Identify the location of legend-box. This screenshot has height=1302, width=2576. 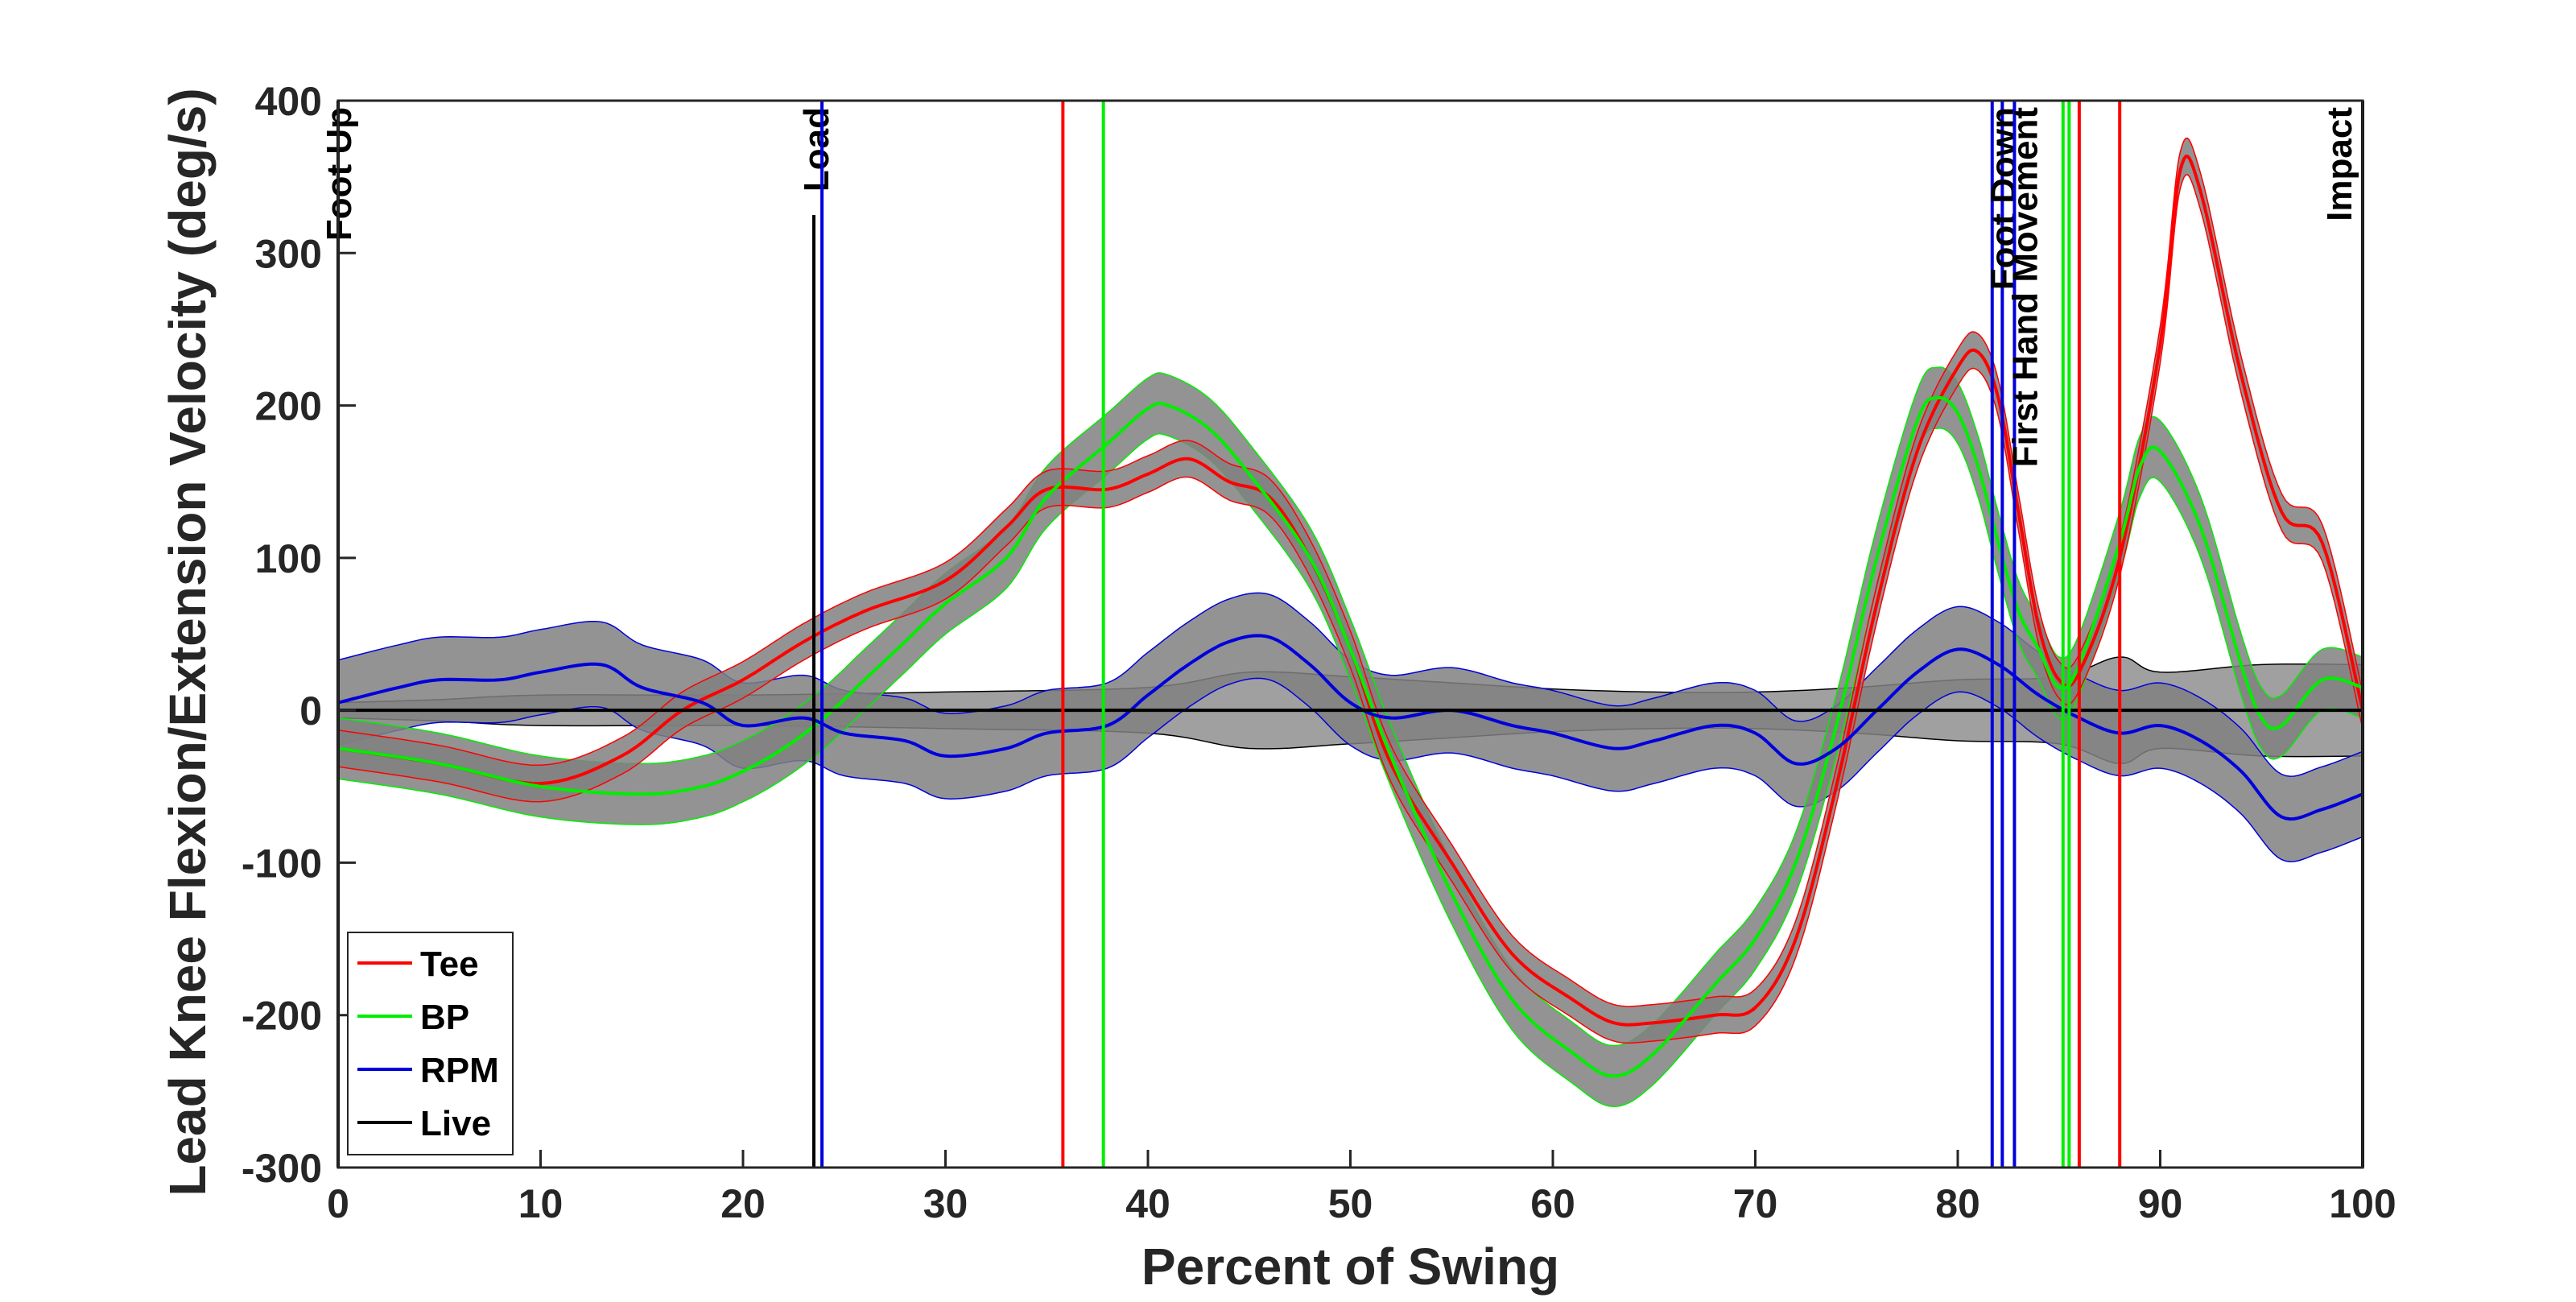
(430, 1043).